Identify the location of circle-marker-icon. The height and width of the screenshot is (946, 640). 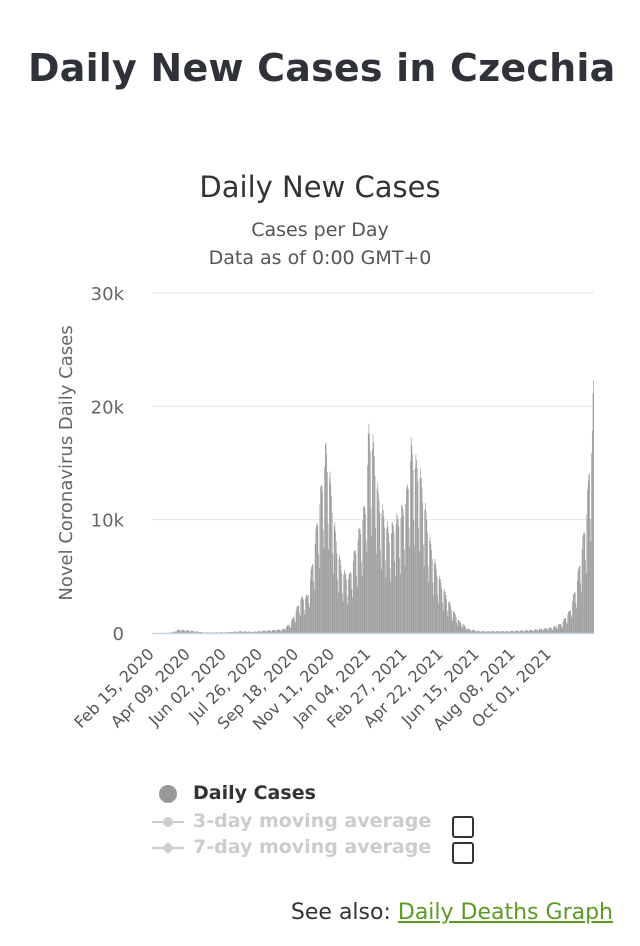
(168, 794).